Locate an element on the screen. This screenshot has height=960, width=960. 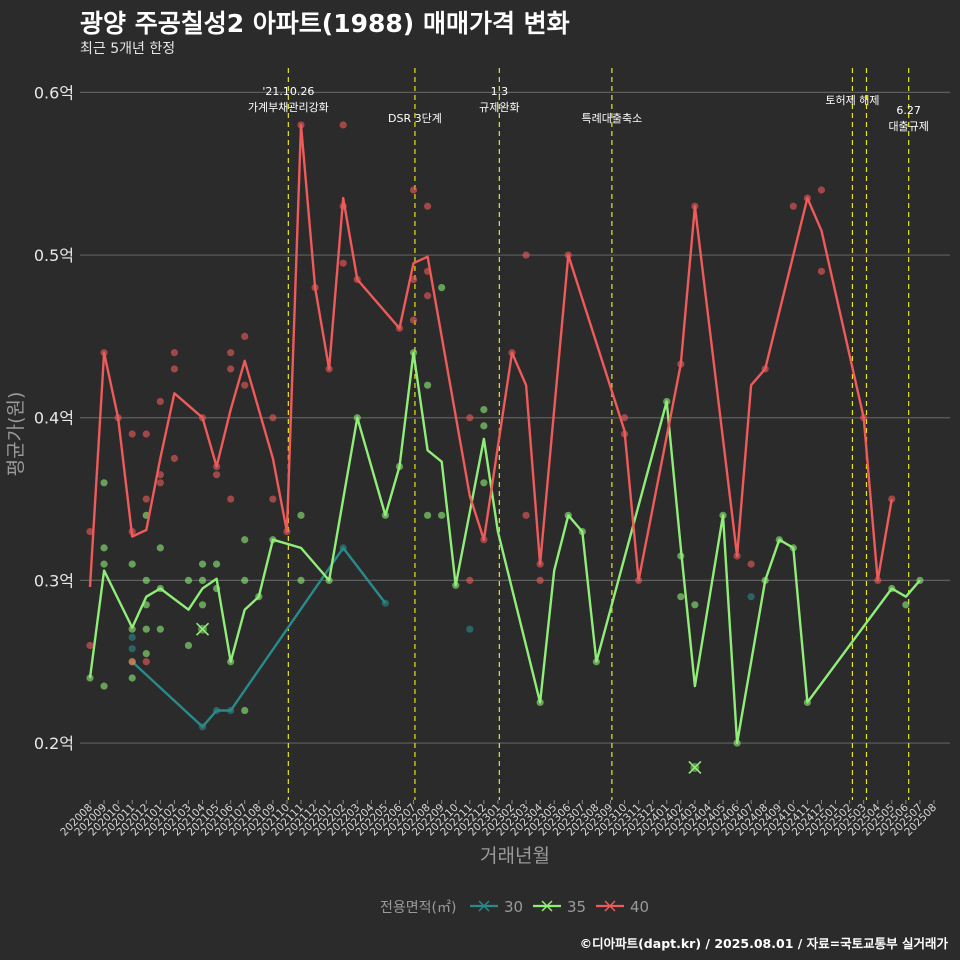
event-label: DSR 3단계 is located at coordinates (415, 118).